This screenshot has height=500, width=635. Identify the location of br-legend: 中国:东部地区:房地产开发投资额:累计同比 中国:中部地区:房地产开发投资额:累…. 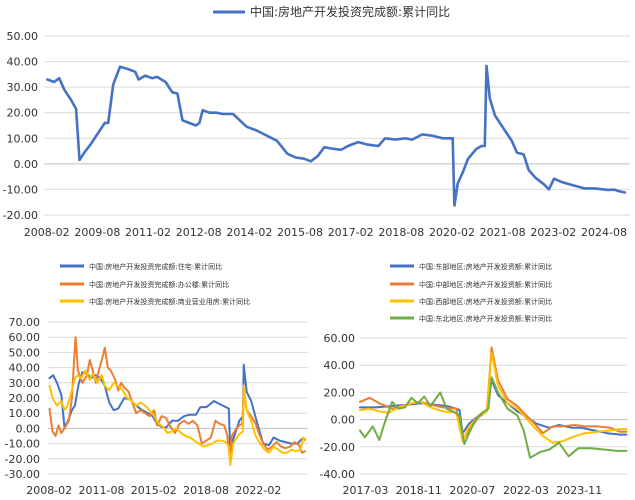
(471, 292).